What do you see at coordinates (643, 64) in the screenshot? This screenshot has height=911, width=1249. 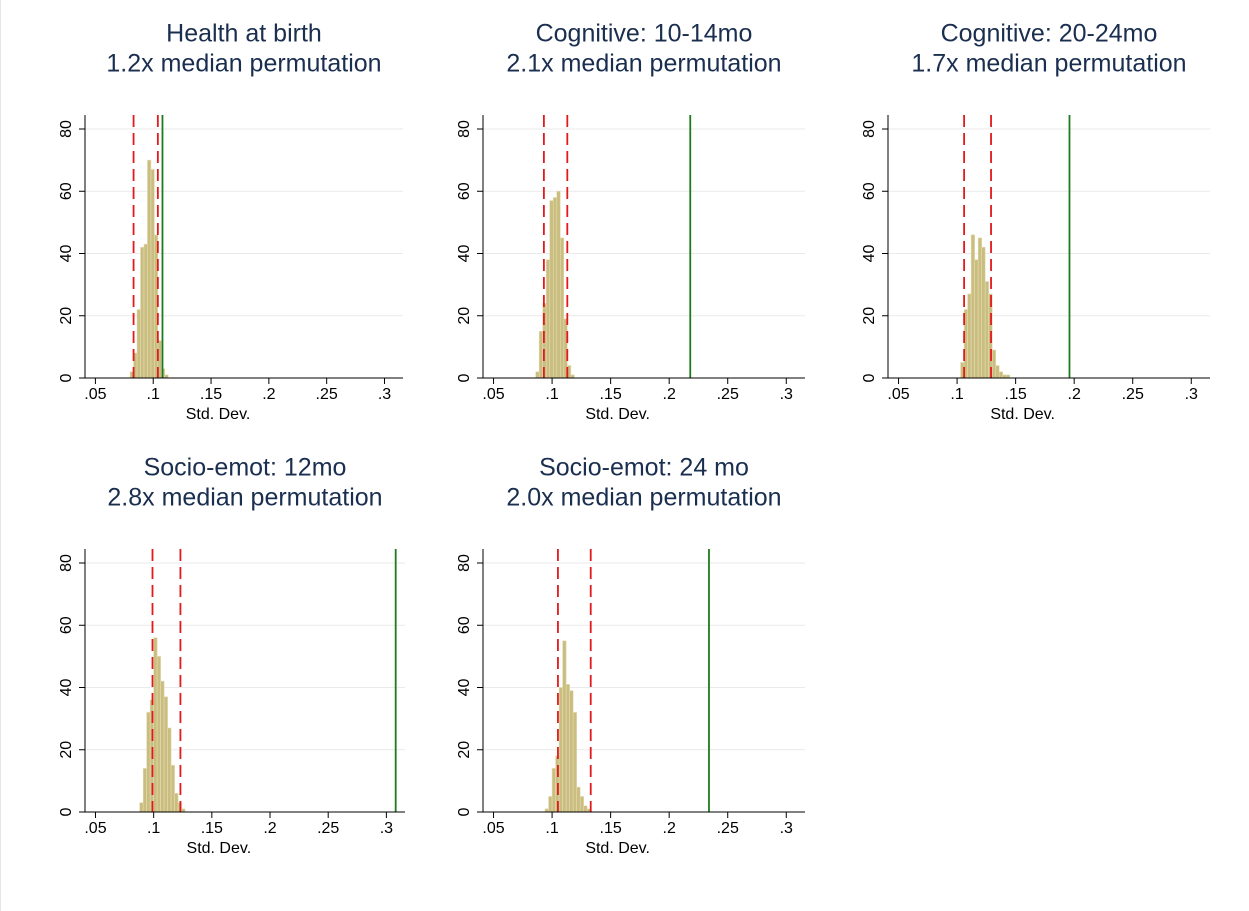 I see `chart-subtitle: 2.1x median permutation` at bounding box center [643, 64].